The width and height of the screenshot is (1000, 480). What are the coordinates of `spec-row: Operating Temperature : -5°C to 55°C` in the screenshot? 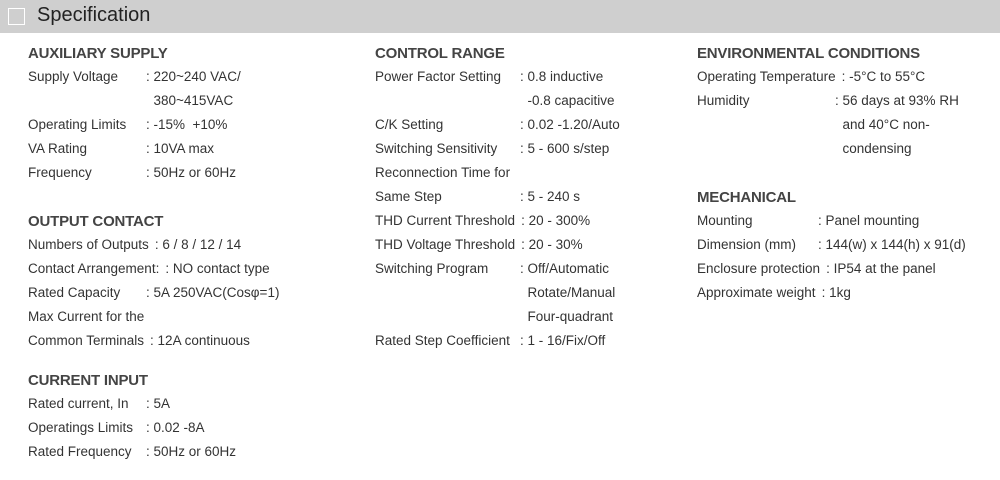 It's located at (828, 77).